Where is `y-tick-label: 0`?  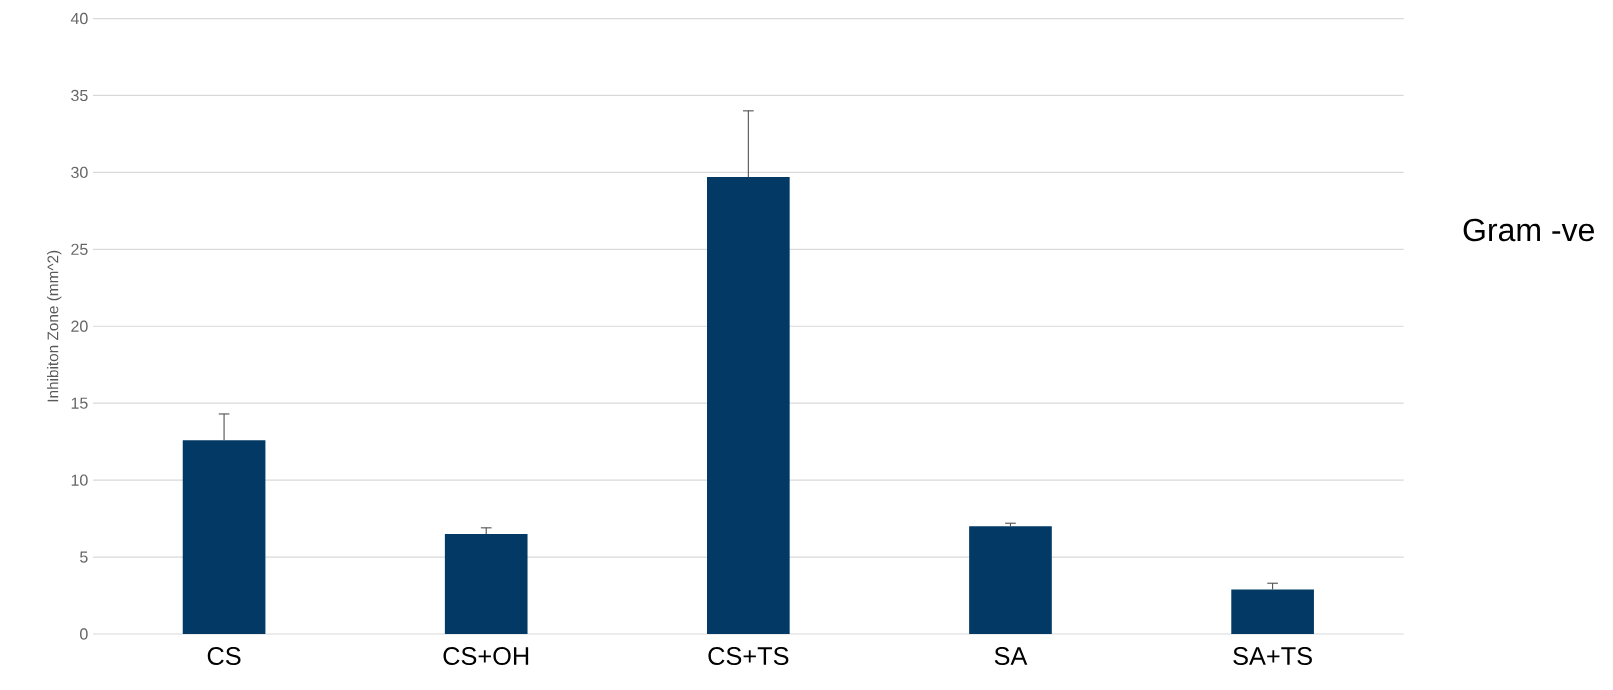
y-tick-label: 0 is located at coordinates (84, 634).